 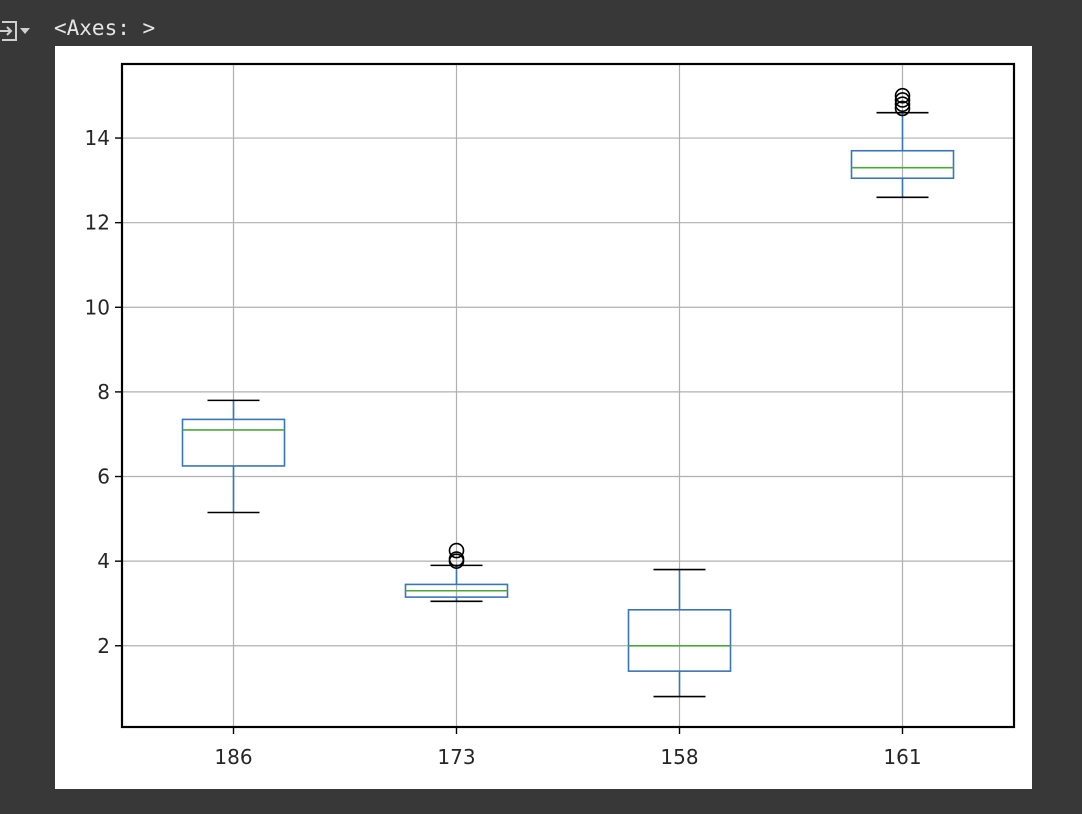 I want to click on output-expand-icon, so click(x=17, y=31).